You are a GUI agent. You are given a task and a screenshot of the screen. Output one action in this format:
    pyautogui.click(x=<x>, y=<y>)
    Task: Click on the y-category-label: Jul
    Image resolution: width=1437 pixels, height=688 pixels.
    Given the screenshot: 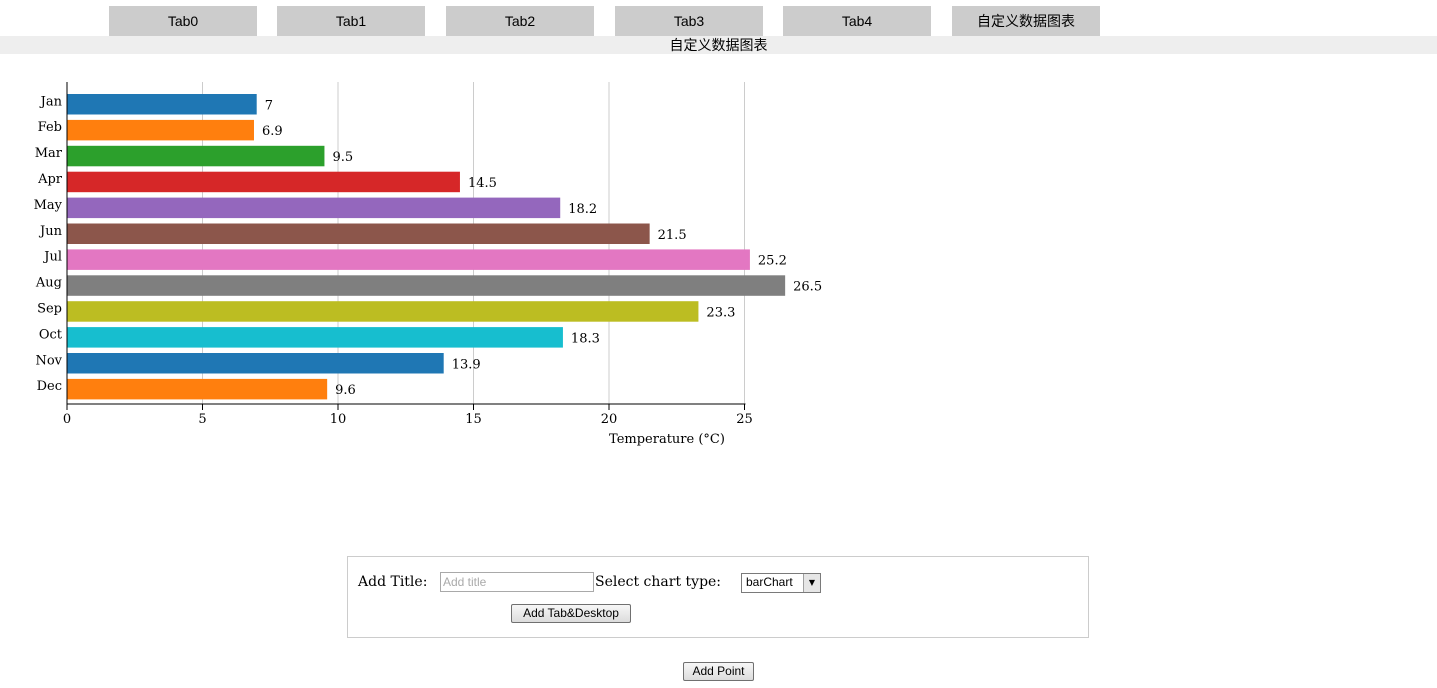 What is the action you would take?
    pyautogui.click(x=52, y=257)
    